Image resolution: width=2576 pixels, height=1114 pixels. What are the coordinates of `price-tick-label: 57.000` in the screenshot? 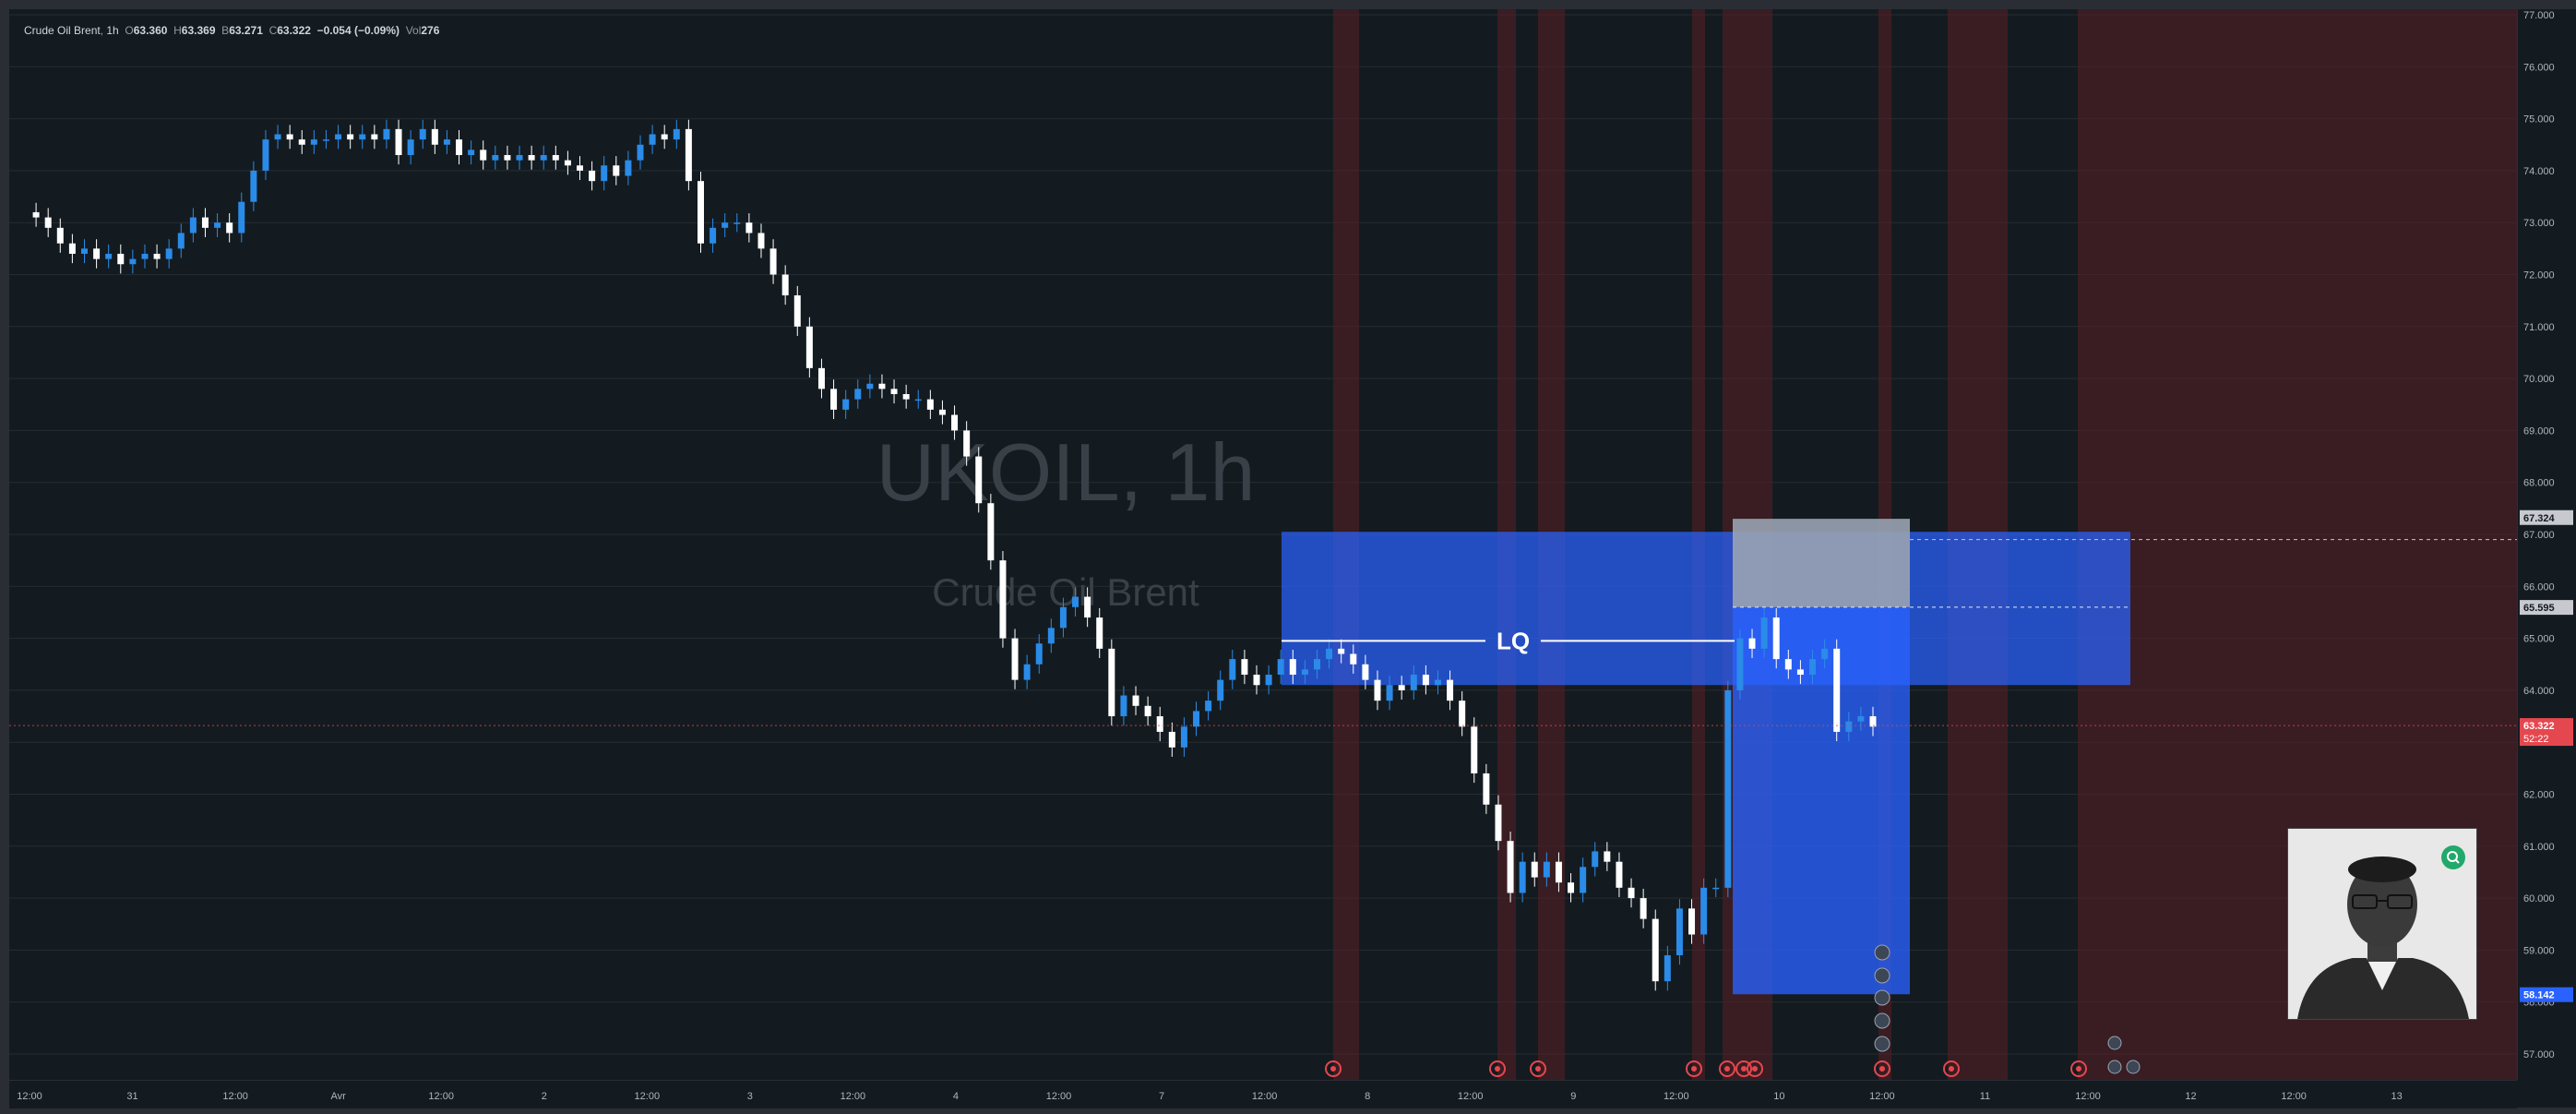 It's located at (2539, 1054).